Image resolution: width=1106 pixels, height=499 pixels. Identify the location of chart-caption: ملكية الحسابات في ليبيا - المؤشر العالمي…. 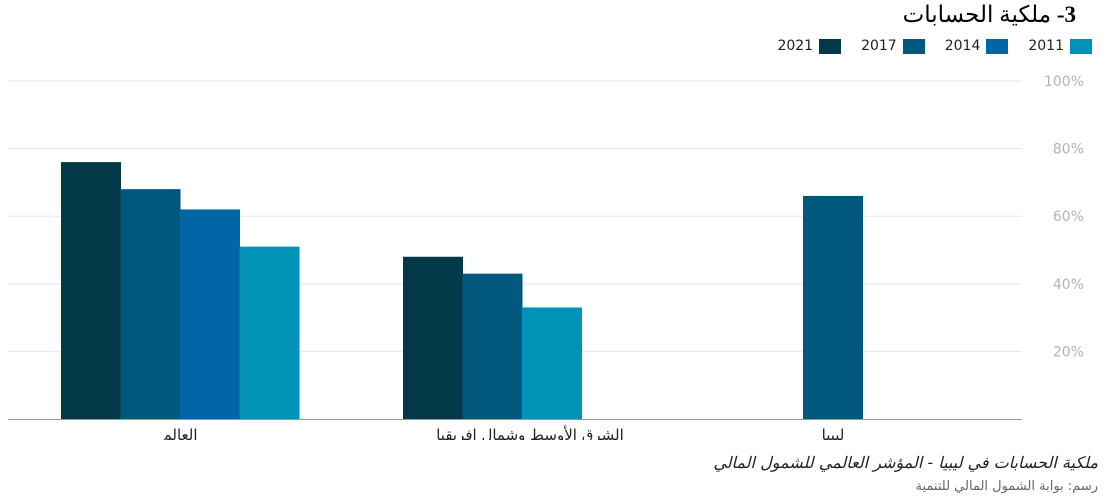
(905, 462).